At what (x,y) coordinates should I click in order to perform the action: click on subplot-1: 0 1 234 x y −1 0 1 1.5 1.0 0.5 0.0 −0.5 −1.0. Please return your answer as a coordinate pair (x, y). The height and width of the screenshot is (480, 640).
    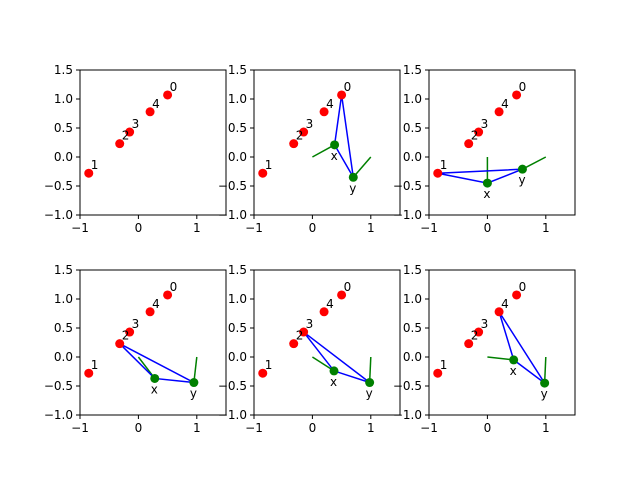
    Looking at the image, I should click on (309, 149).